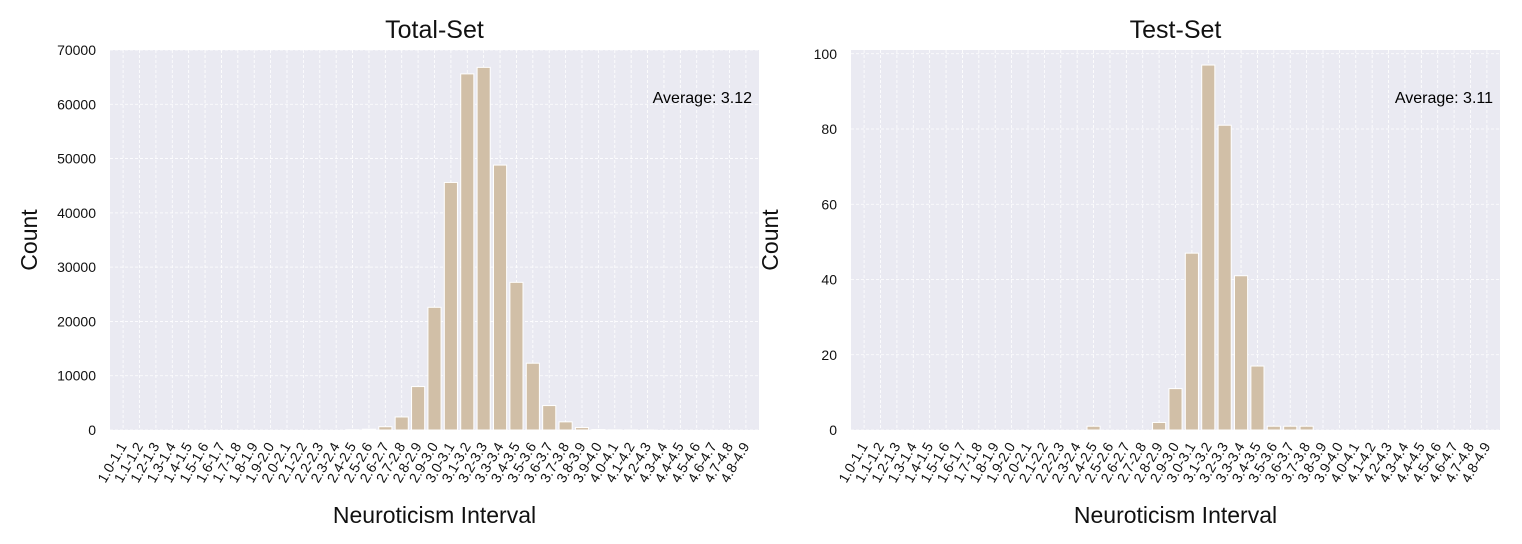 The width and height of the screenshot is (1522, 544). What do you see at coordinates (401, 423) in the screenshot?
I see `bar-2.7-2.8` at bounding box center [401, 423].